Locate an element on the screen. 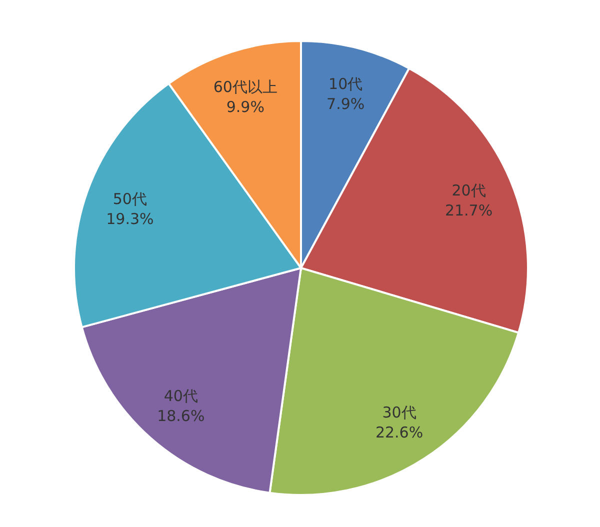 The image size is (600, 527). data-label: 21.7% is located at coordinates (468, 211).